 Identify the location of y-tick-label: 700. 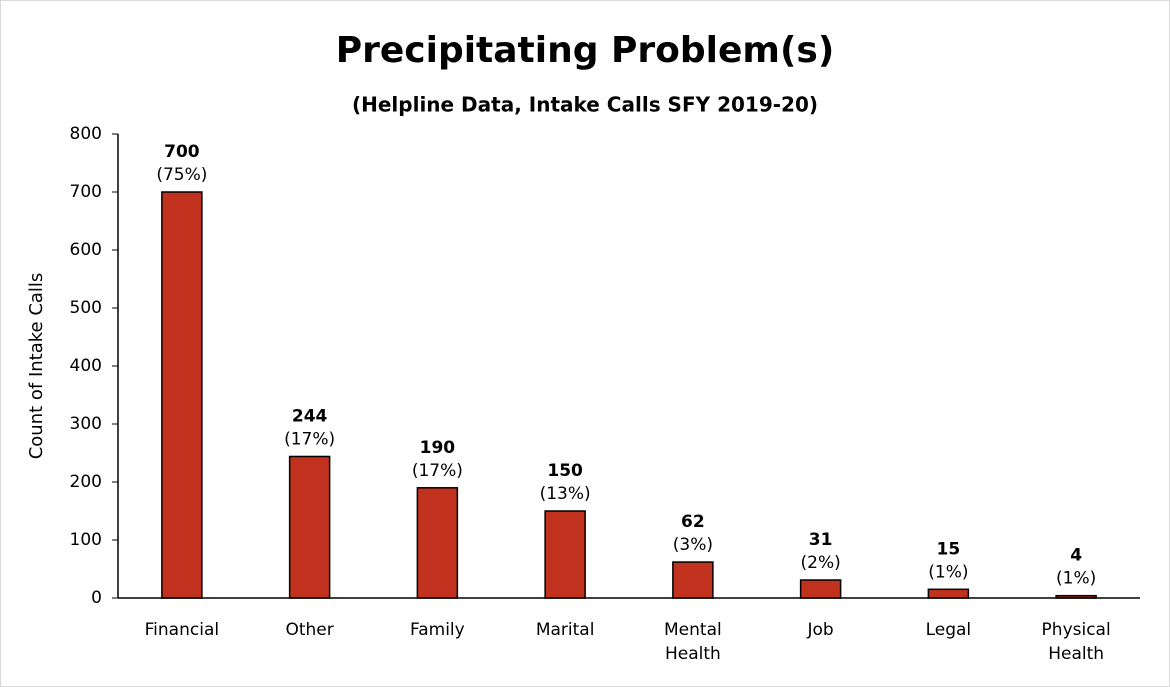
(86, 192).